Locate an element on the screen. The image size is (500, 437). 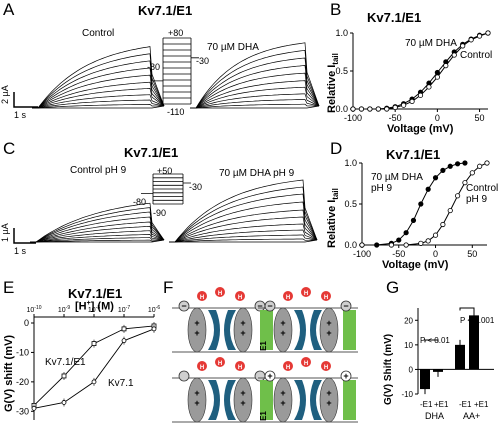
panel-d-dha-label: 70 µM DHA is located at coordinates (397, 177).